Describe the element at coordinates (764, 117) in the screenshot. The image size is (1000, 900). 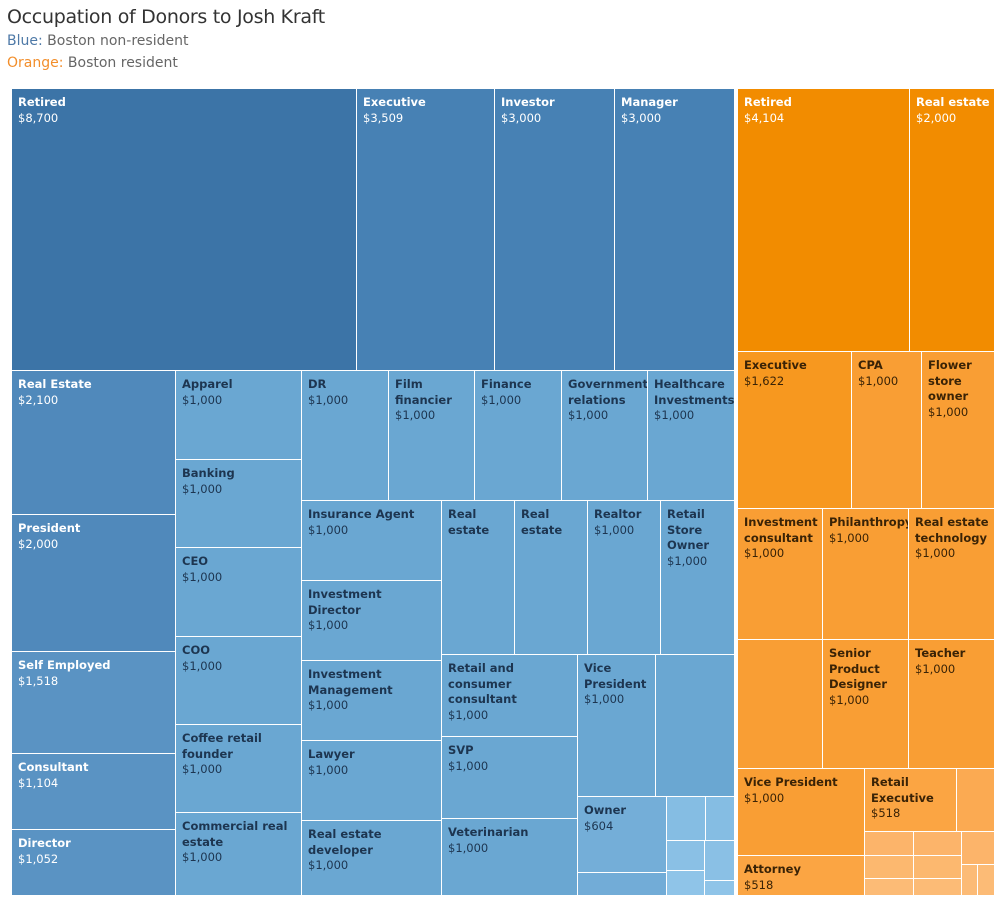
I see `cell-value: $4,104` at that location.